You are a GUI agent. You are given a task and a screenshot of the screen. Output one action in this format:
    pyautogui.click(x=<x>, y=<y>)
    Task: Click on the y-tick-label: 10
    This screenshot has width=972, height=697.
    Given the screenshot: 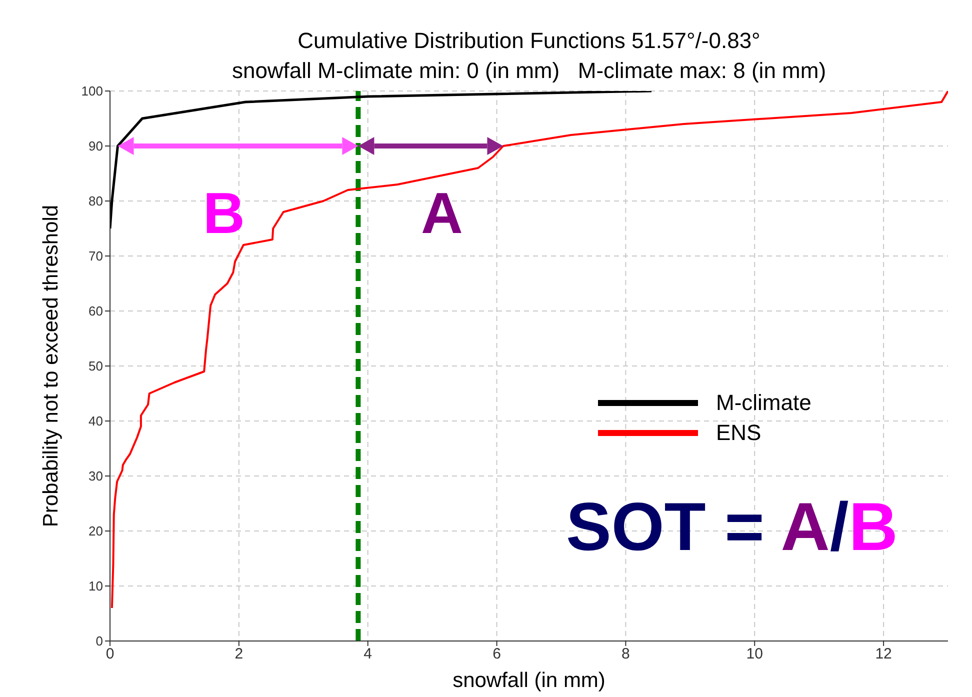 What is the action you would take?
    pyautogui.click(x=95, y=586)
    